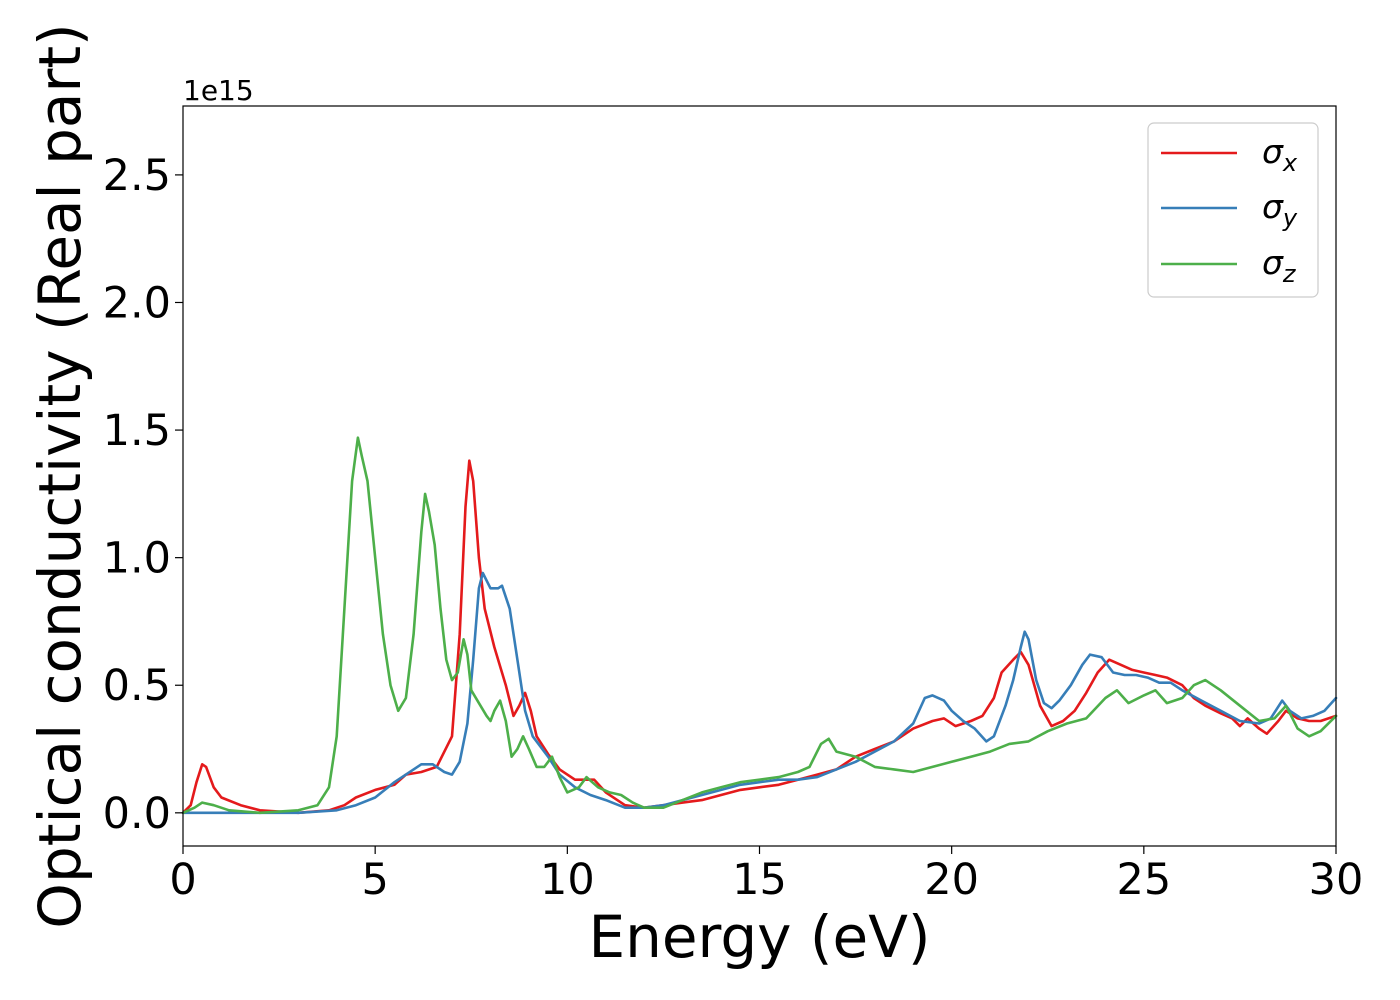  Describe the element at coordinates (60, 475) in the screenshot. I see `y-axis-label: Optical conductivity (Real part)` at that location.